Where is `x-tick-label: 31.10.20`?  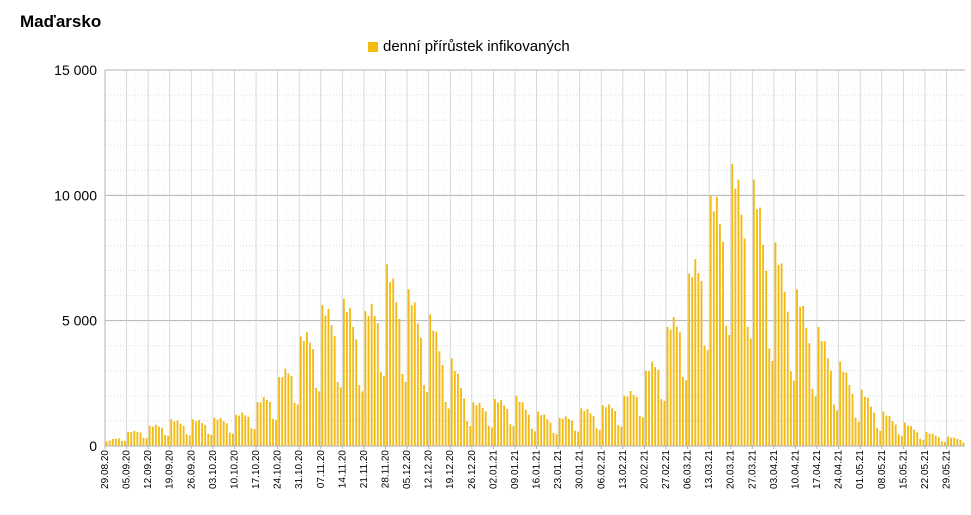
x-tick-label: 31.10.20 is located at coordinates (299, 469).